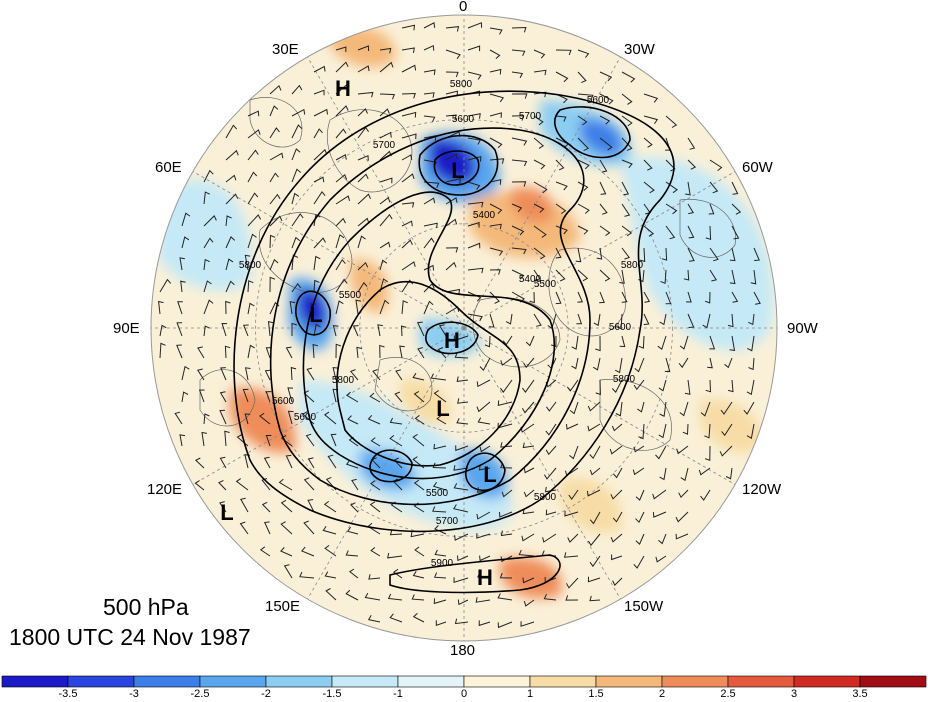 The image size is (928, 702). Describe the element at coordinates (464, 694) in the screenshot. I see `colorbar-tick-label: 0` at that location.